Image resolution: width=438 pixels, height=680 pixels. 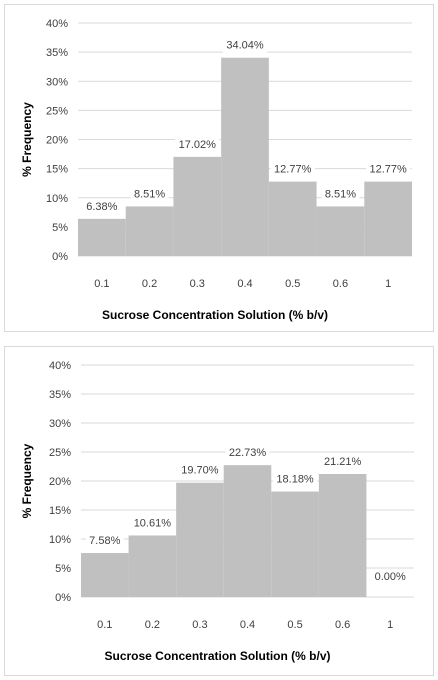 I want to click on data-label: 22.73%, so click(x=248, y=453).